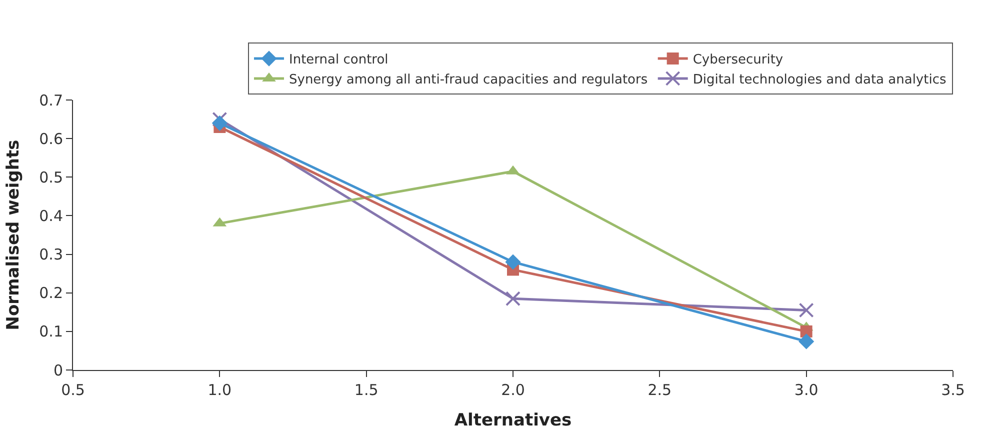 The height and width of the screenshot is (438, 988). Describe the element at coordinates (953, 390) in the screenshot. I see `x-tick-label: 3.5` at that location.